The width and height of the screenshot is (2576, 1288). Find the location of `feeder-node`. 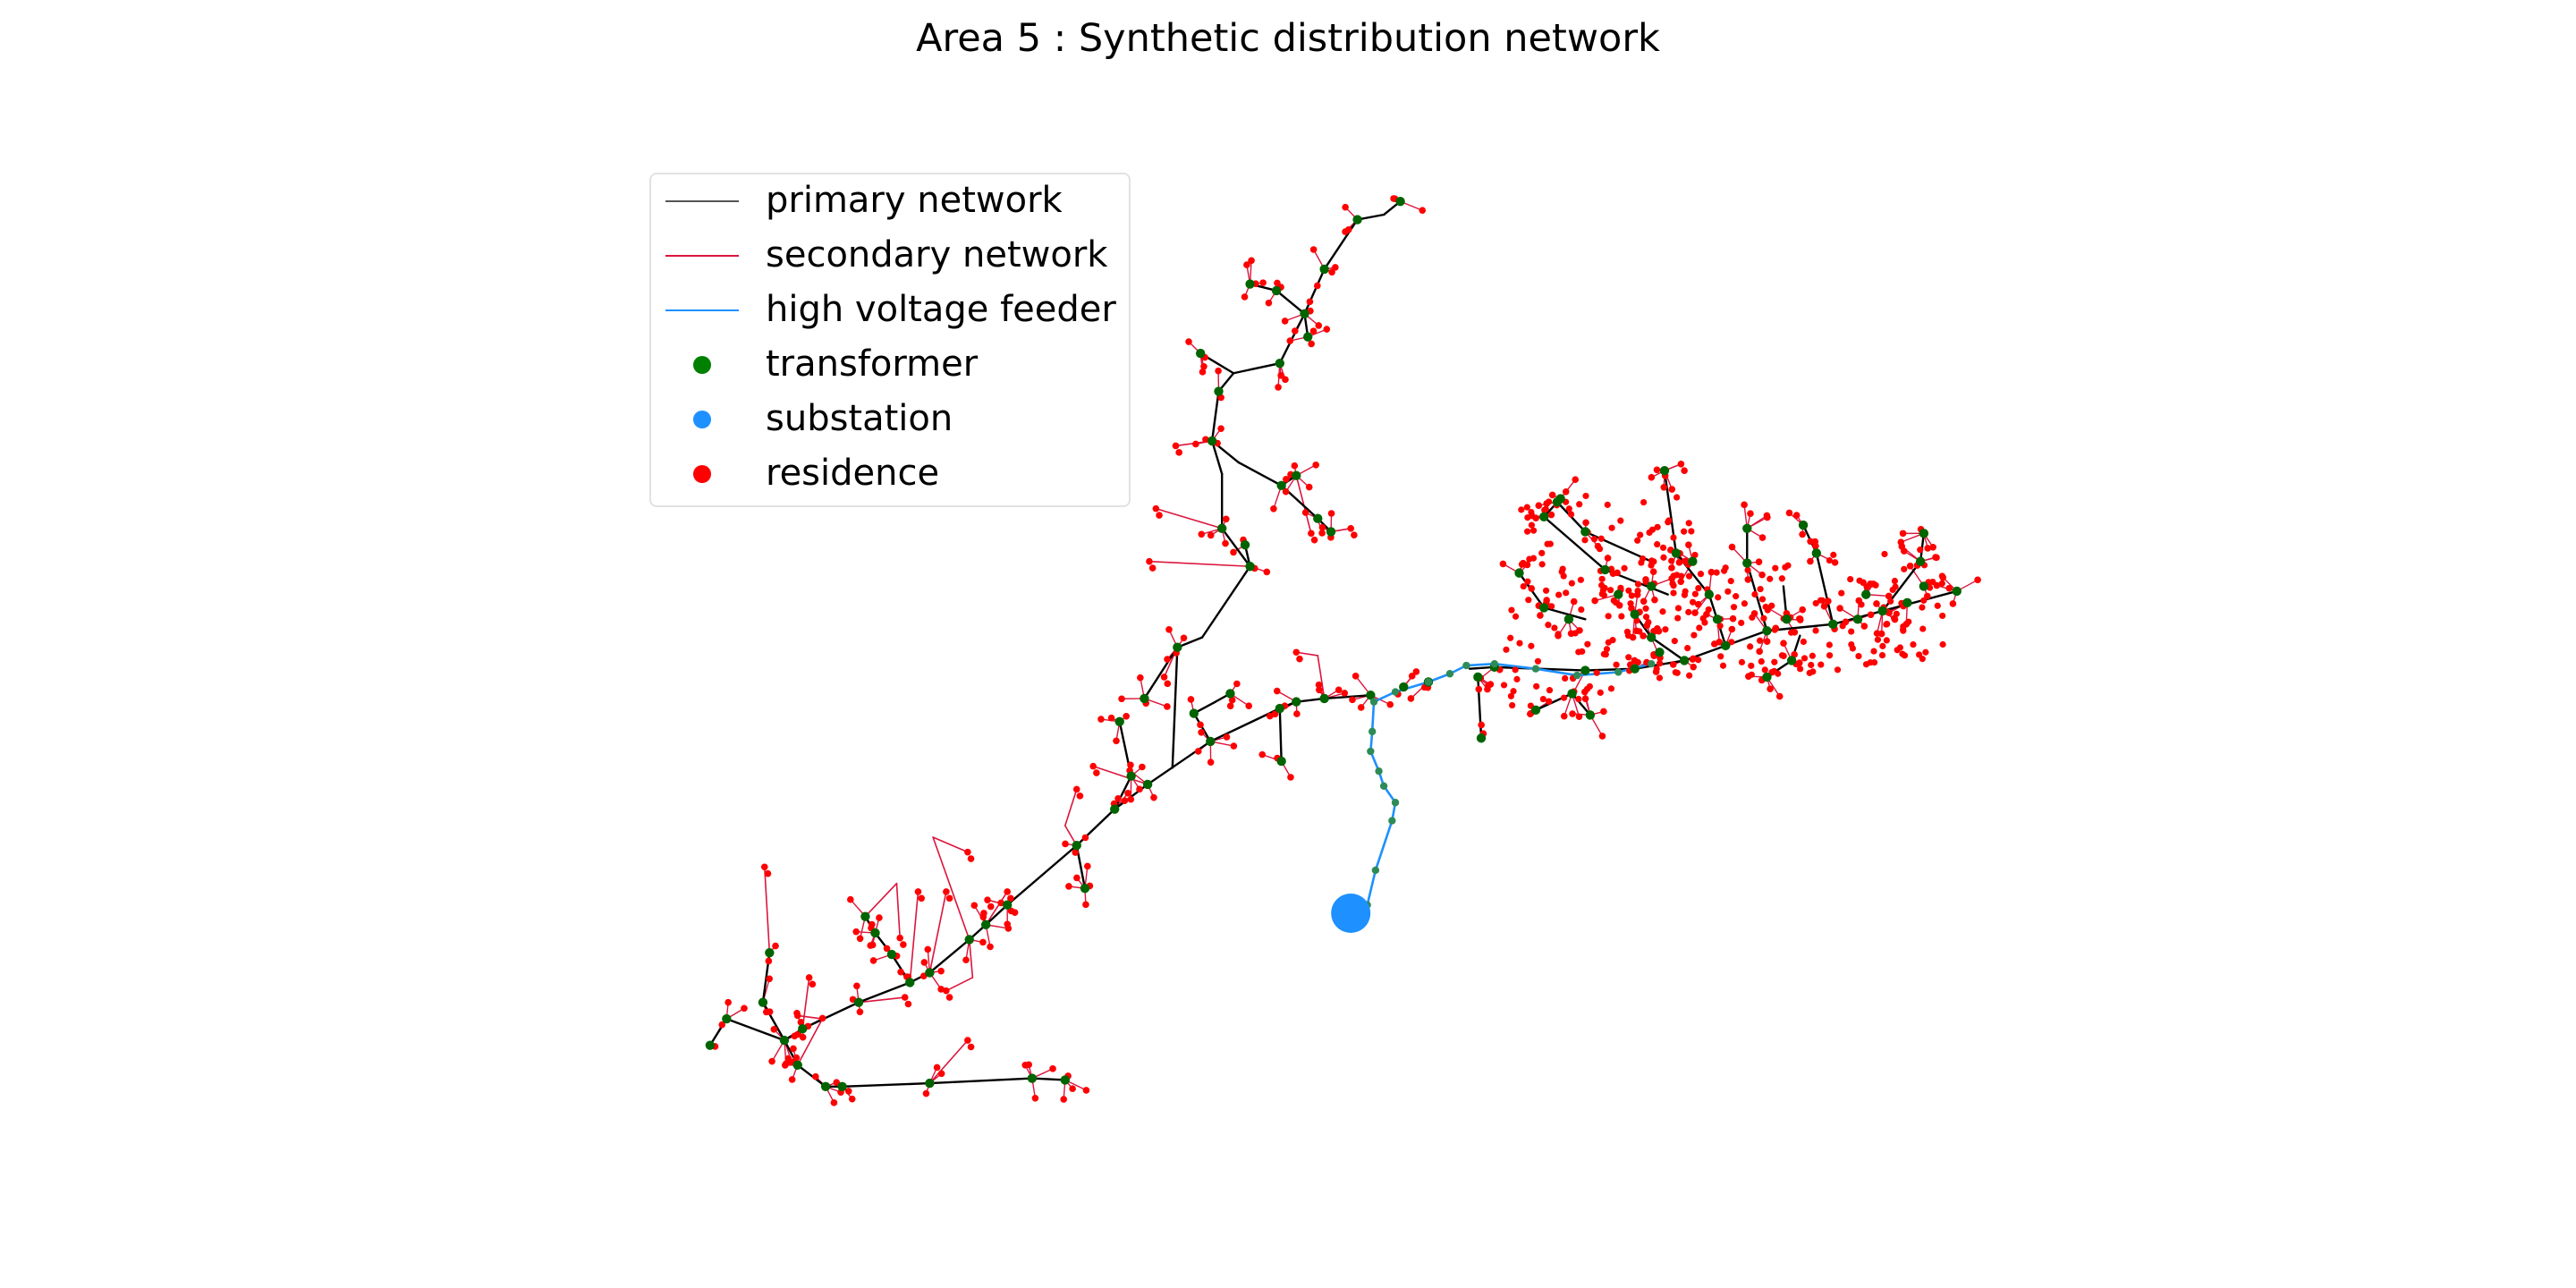

feeder-node is located at coordinates (1395, 692).